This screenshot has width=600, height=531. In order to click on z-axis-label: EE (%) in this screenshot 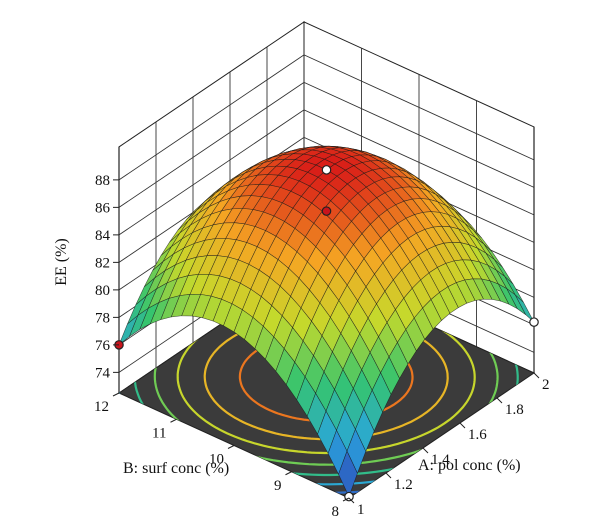, I will do `click(61, 262)`.